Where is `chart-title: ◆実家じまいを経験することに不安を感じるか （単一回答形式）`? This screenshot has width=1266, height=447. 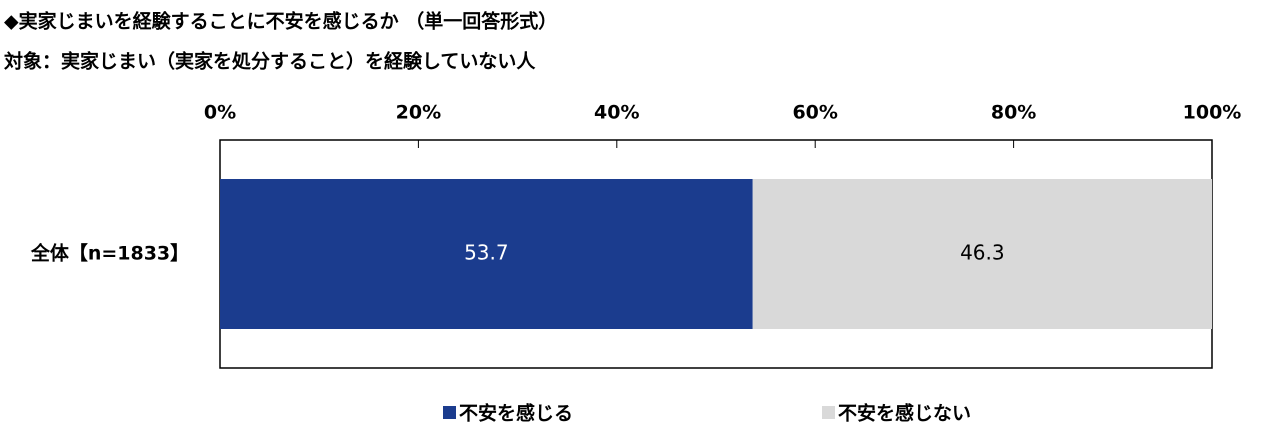 chart-title: ◆実家じまいを経験することに不安を感じるか （単一回答形式） is located at coordinates (280, 21).